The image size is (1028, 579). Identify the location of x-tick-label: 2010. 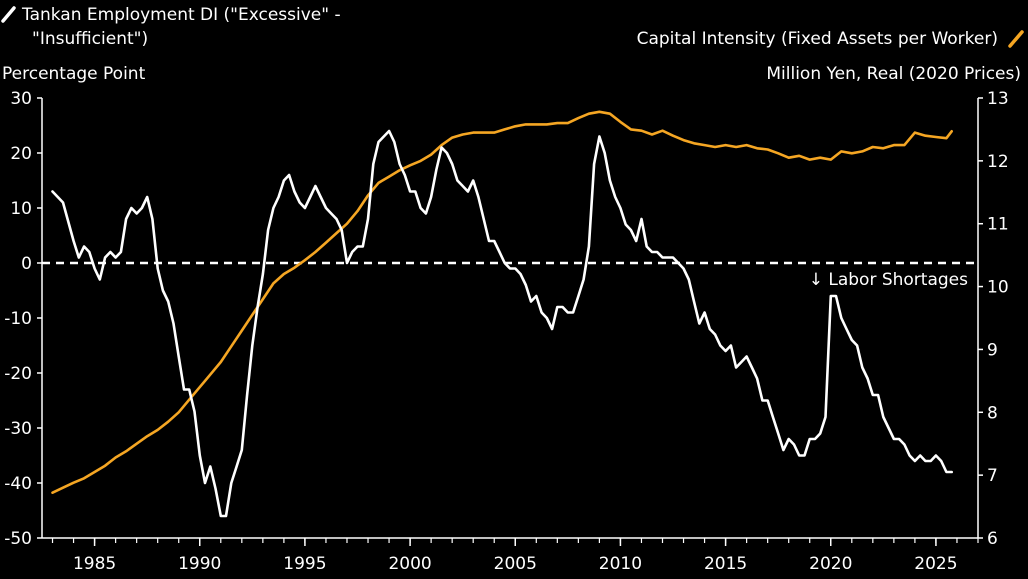
(620, 564).